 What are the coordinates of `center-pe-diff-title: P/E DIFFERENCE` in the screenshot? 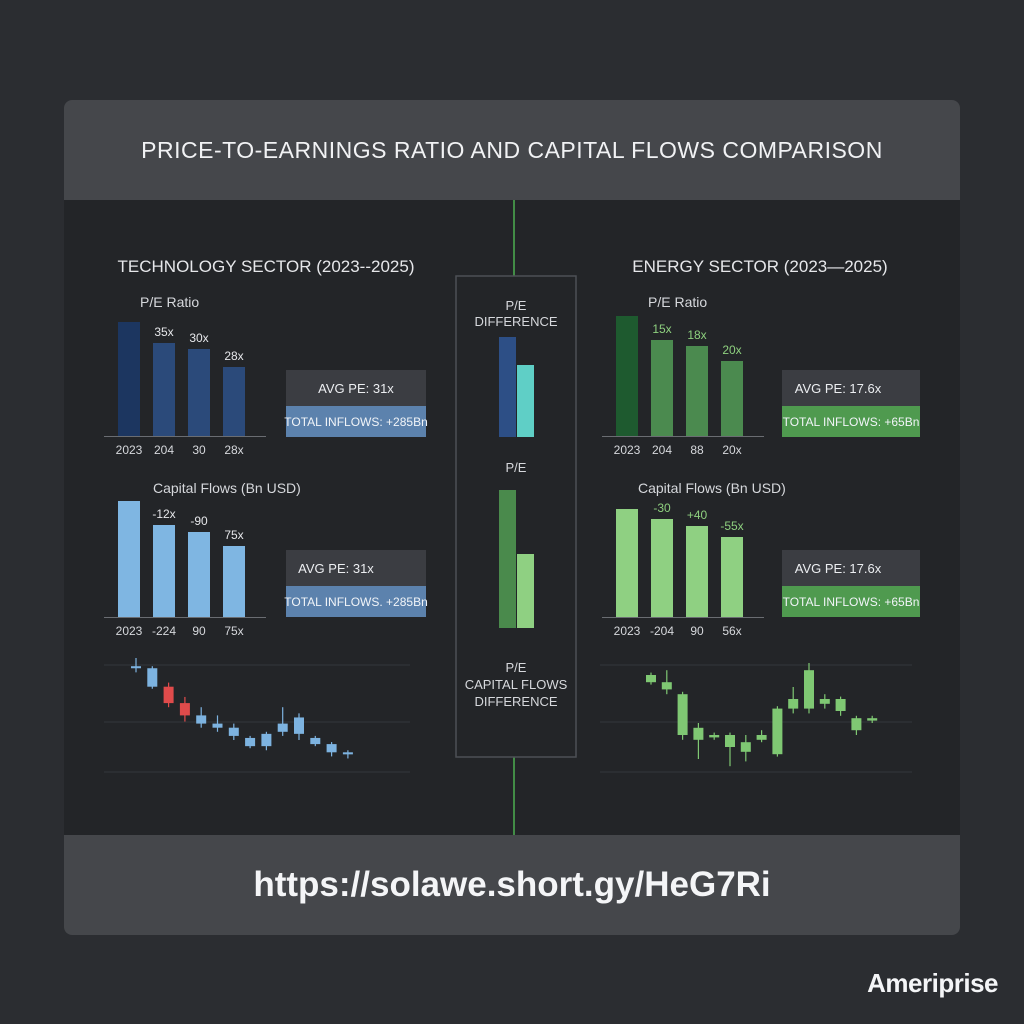 It's located at (515, 313).